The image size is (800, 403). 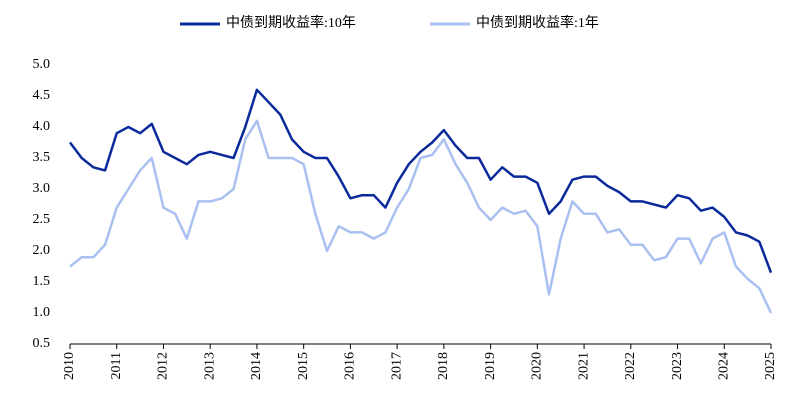 I want to click on x-tick-label: 2021, so click(x=583, y=366).